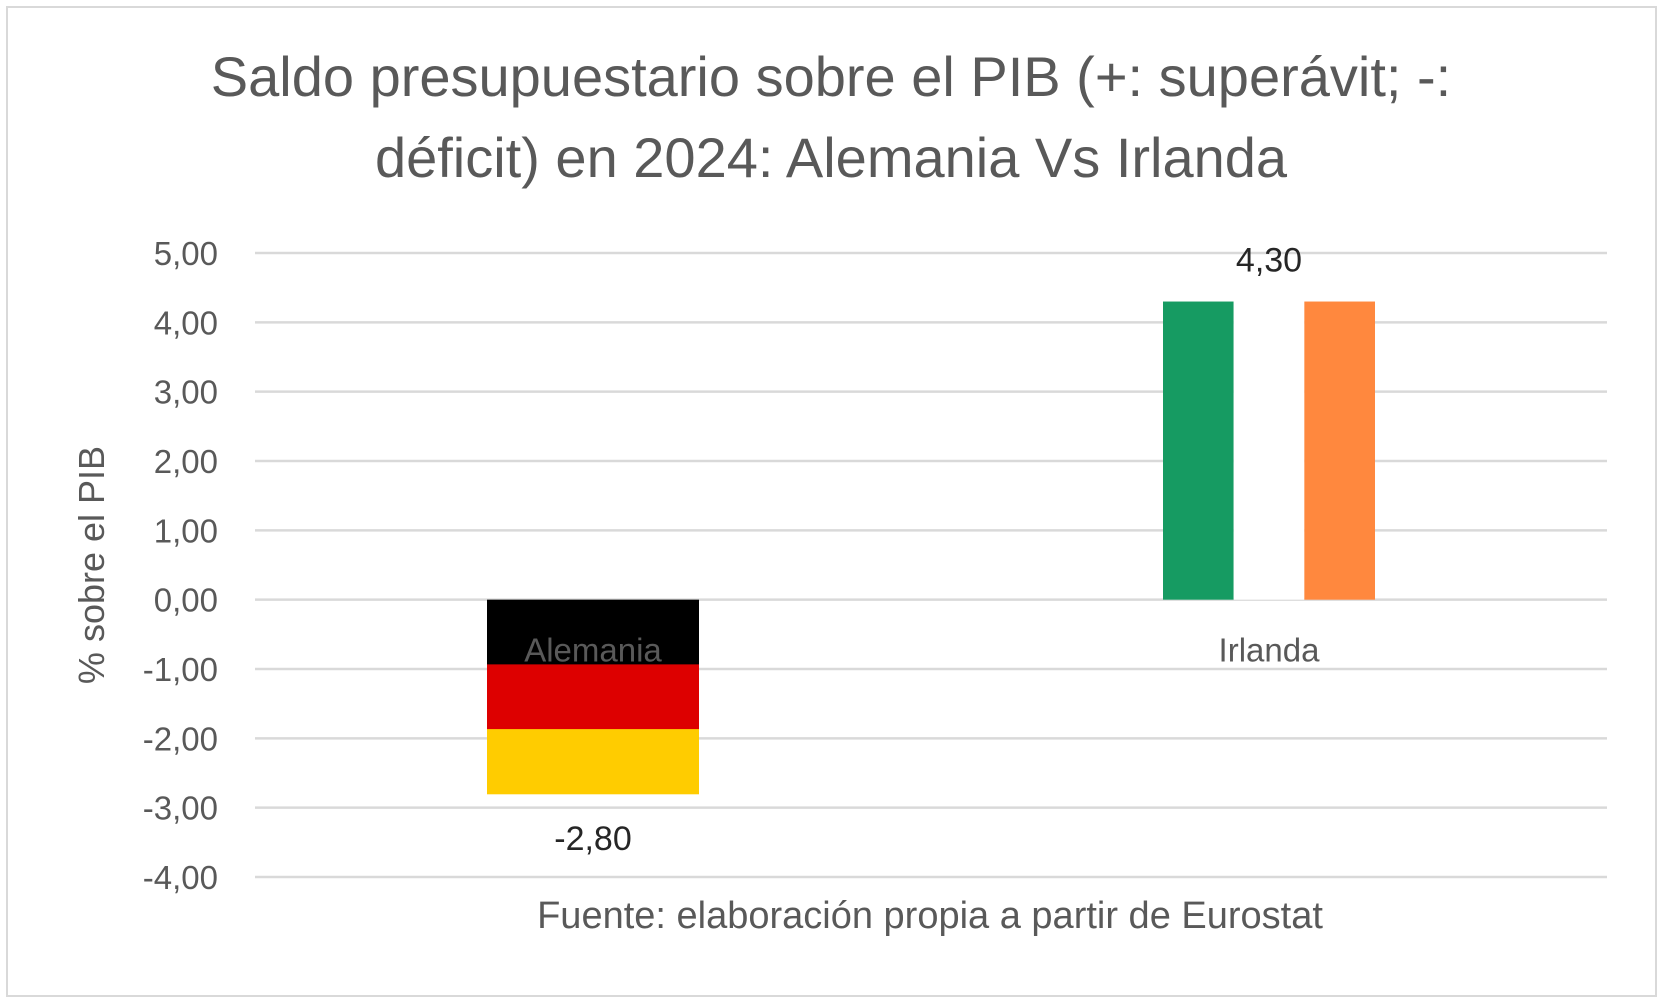 The width and height of the screenshot is (1663, 1003). I want to click on bar-alemania, so click(593, 697).